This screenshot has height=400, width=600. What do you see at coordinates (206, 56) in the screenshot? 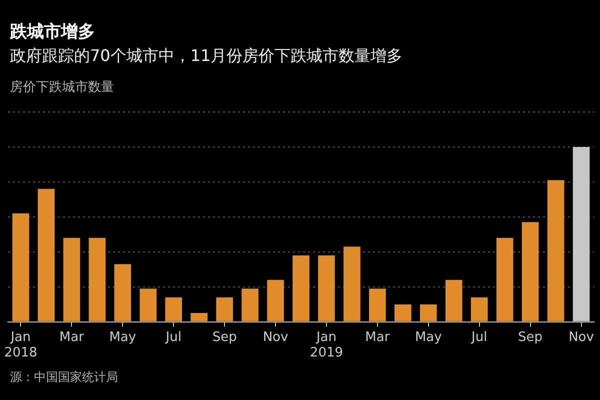
I see `chart-subtitle: 政府跟踪的70个城市中，11月份房价下跌城市数量增多` at bounding box center [206, 56].